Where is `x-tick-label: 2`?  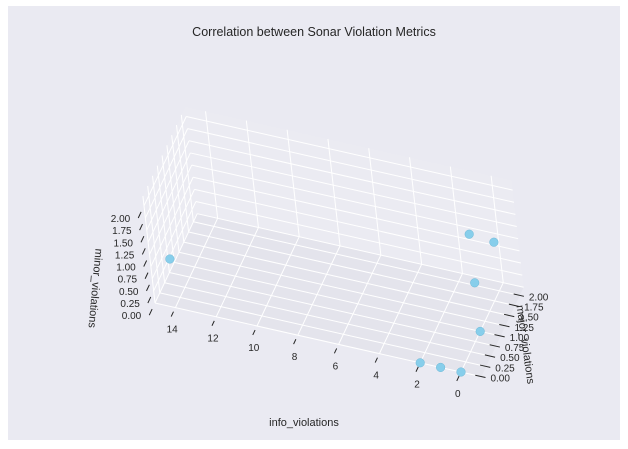
x-tick-label: 2 is located at coordinates (417, 385).